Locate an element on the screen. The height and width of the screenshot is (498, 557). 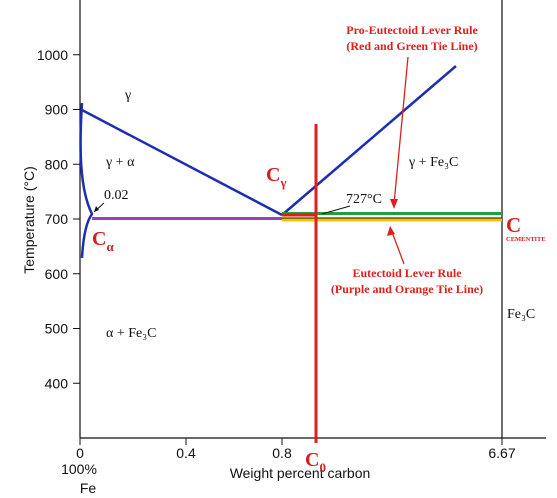
y-tick-label: 500 is located at coordinates (57, 329).